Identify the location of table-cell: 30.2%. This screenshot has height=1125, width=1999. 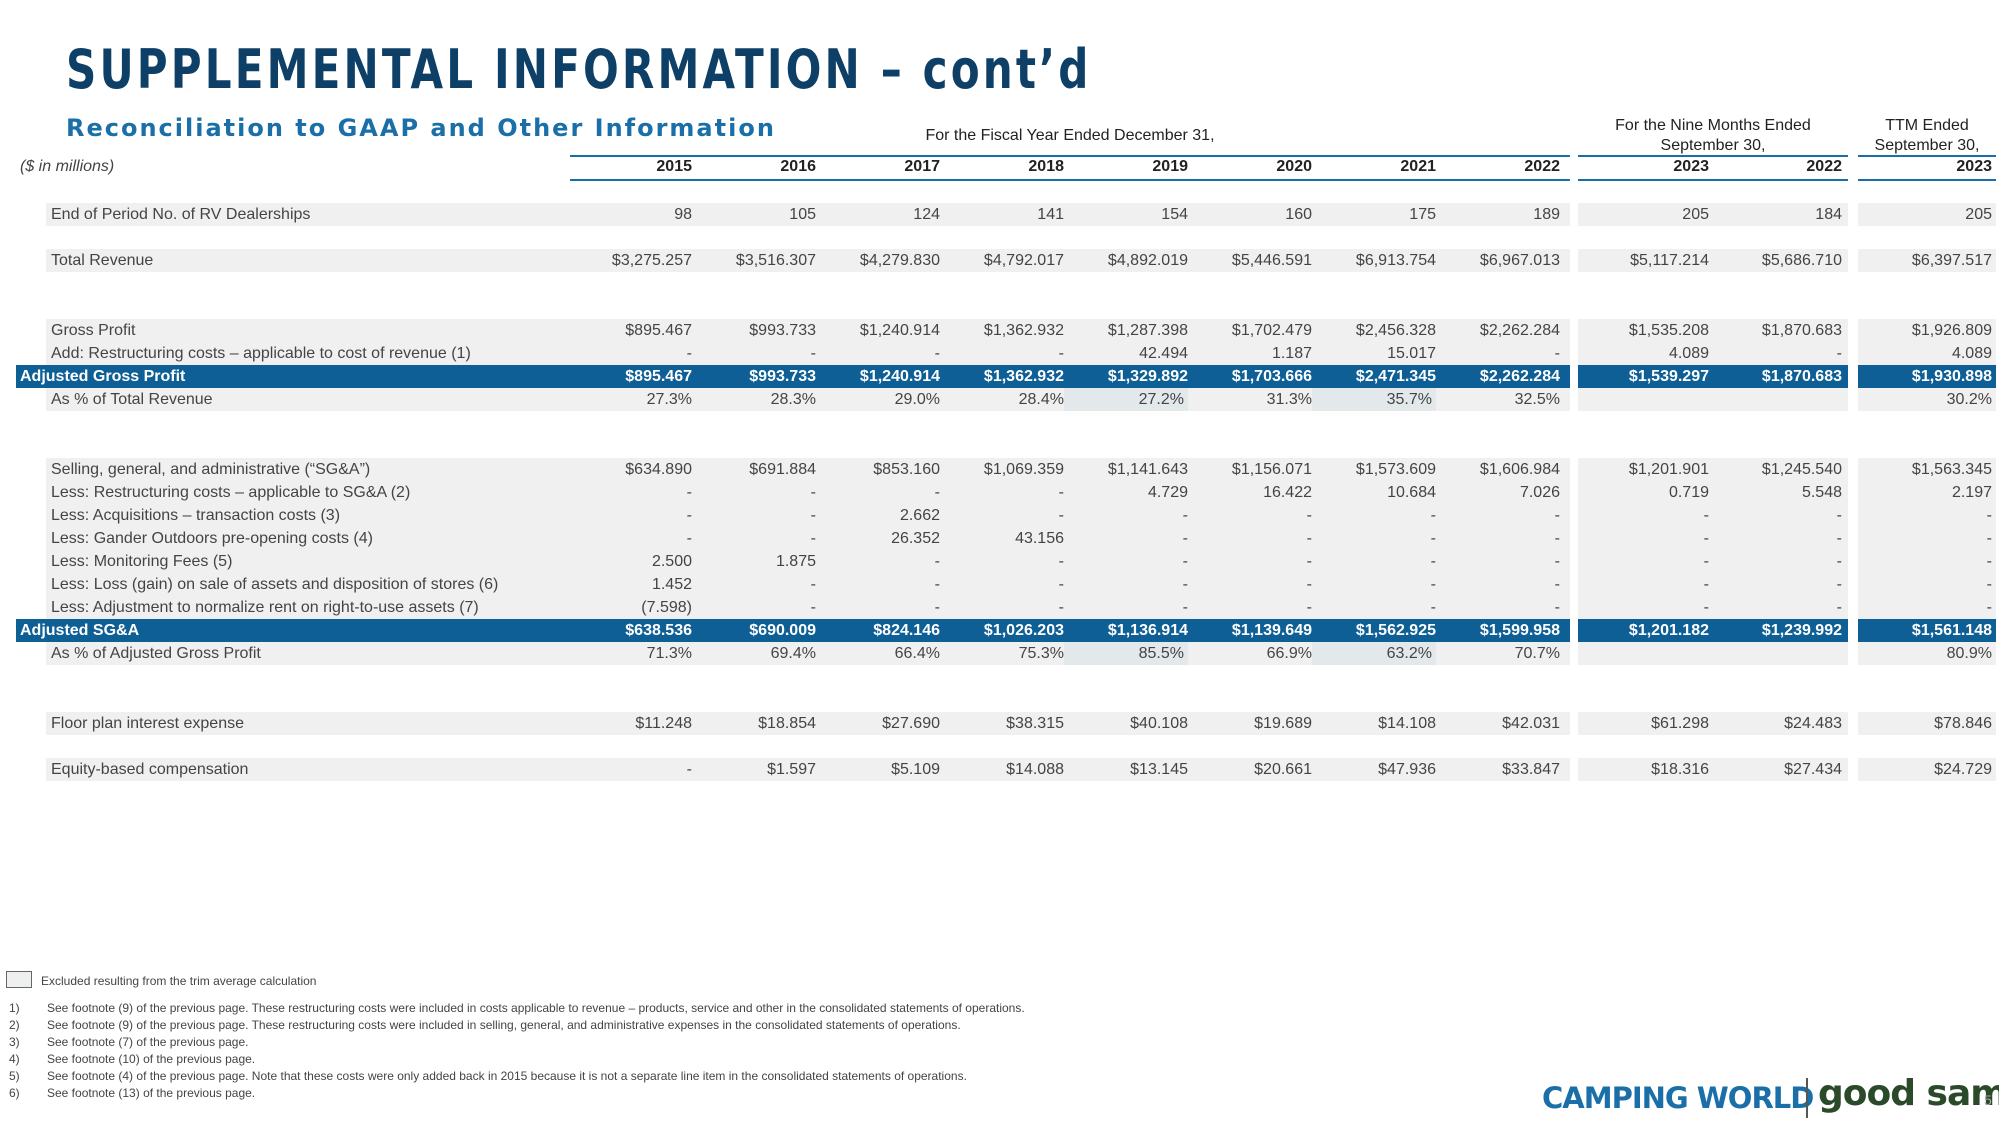
(1969, 399).